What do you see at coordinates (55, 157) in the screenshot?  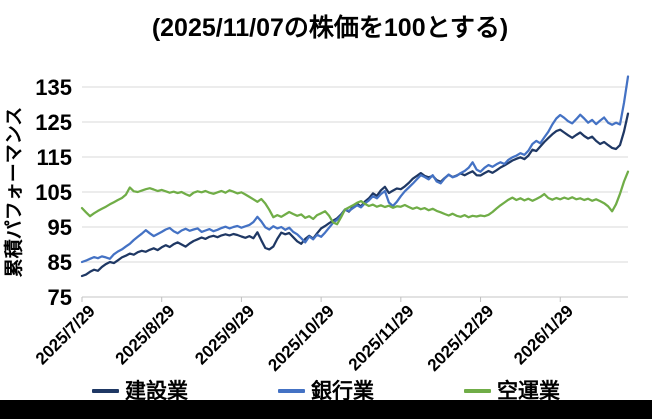 I see `y-tick-label: 115` at bounding box center [55, 157].